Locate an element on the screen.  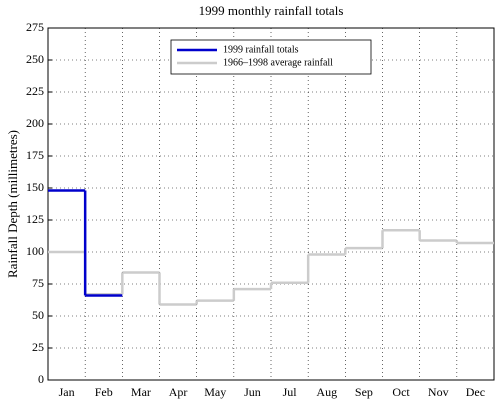
y-tick-label: 200 is located at coordinates (35, 123).